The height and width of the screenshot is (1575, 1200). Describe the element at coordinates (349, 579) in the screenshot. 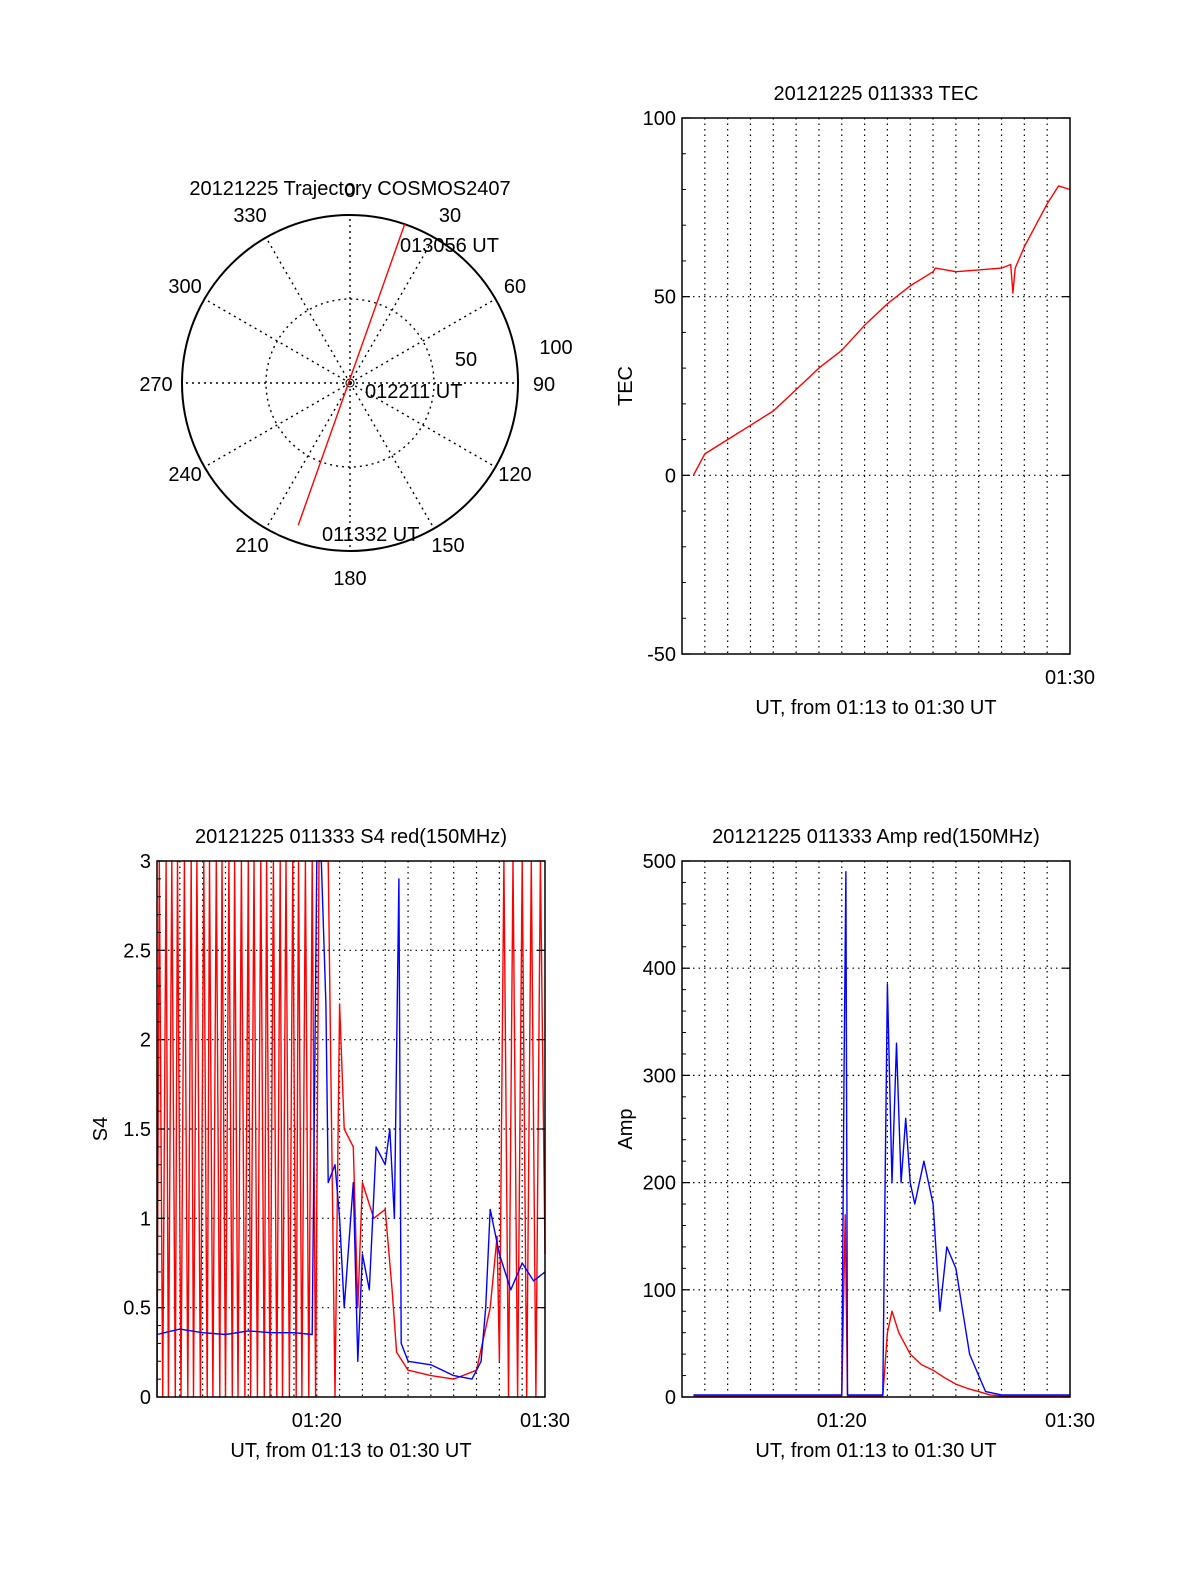

I see `polar-azimuth-label: 180` at that location.